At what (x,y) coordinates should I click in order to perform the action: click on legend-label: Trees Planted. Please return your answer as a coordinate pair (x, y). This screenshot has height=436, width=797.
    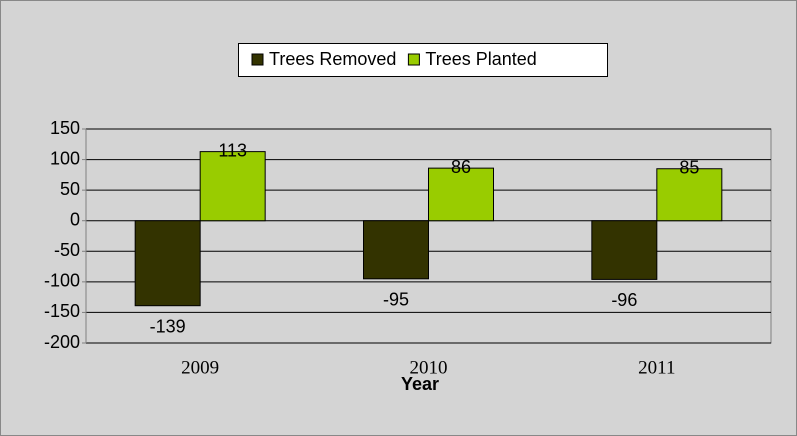
    Looking at the image, I should click on (480, 59).